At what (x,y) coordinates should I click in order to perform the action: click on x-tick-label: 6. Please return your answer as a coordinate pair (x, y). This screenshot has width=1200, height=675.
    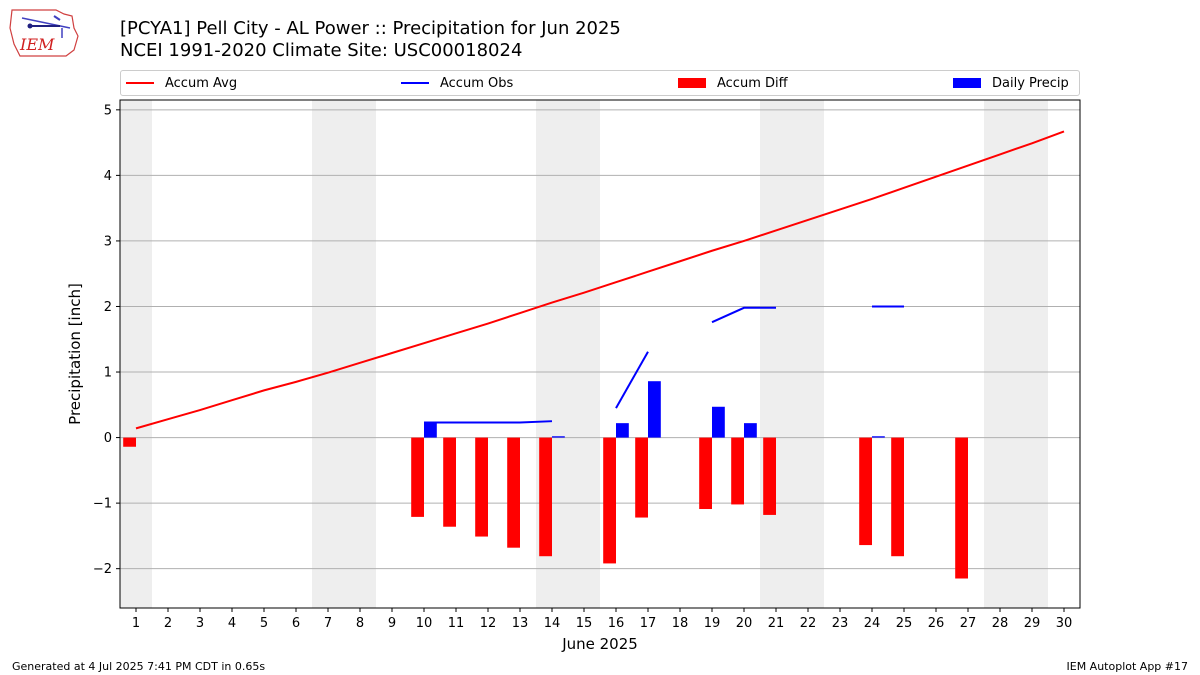
    Looking at the image, I should click on (296, 623).